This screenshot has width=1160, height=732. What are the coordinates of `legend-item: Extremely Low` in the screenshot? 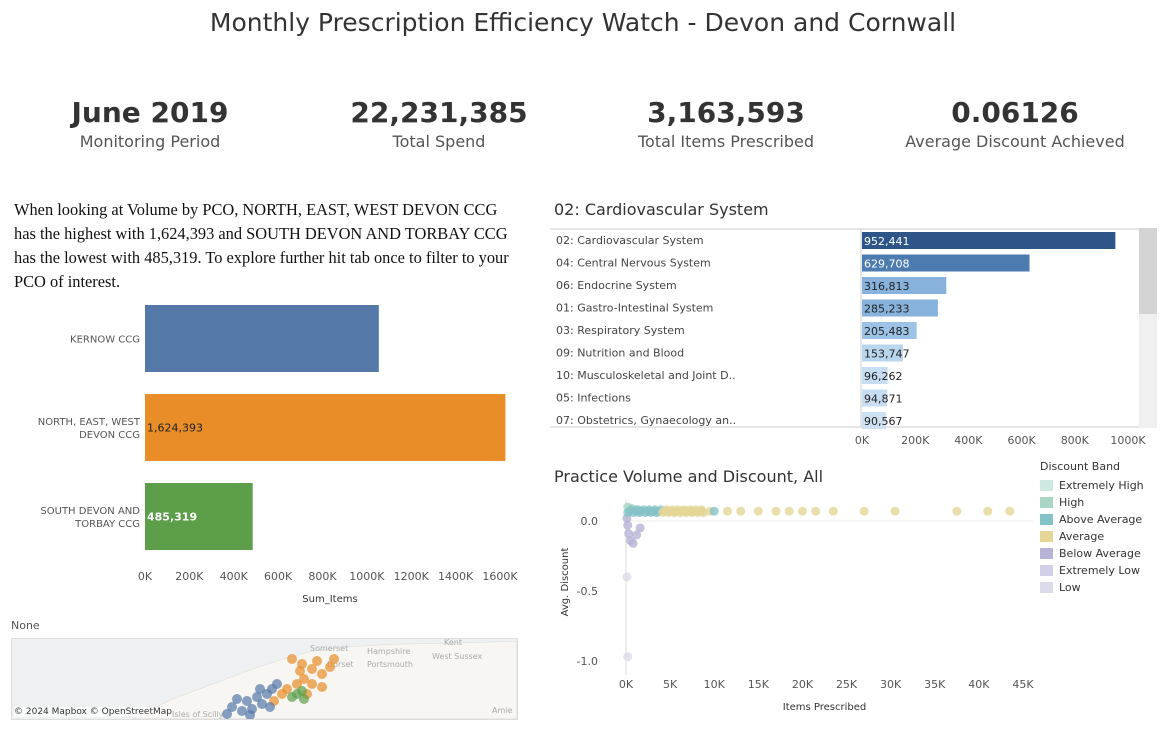 It's located at (1099, 570).